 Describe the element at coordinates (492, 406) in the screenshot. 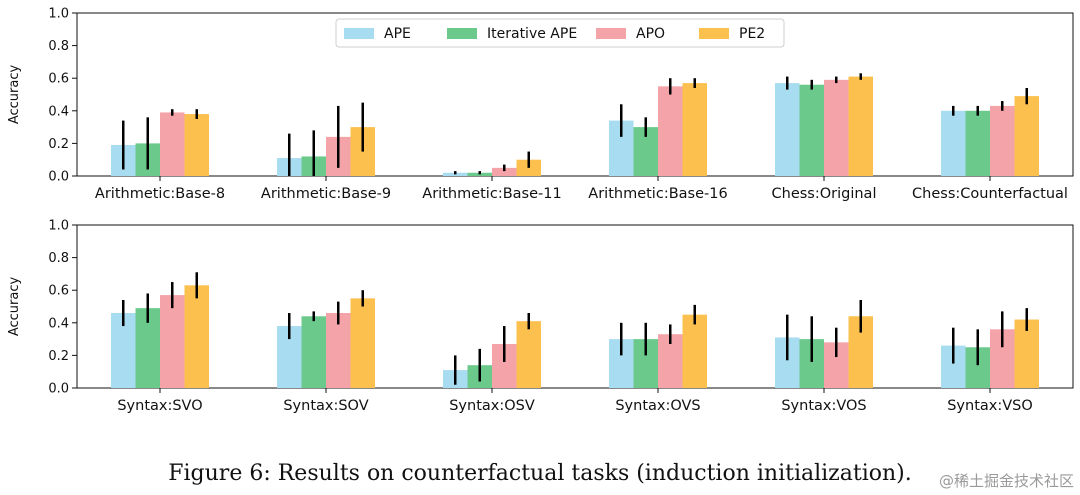

I see `category-label-syntax-osv: Syntax:OSV` at that location.